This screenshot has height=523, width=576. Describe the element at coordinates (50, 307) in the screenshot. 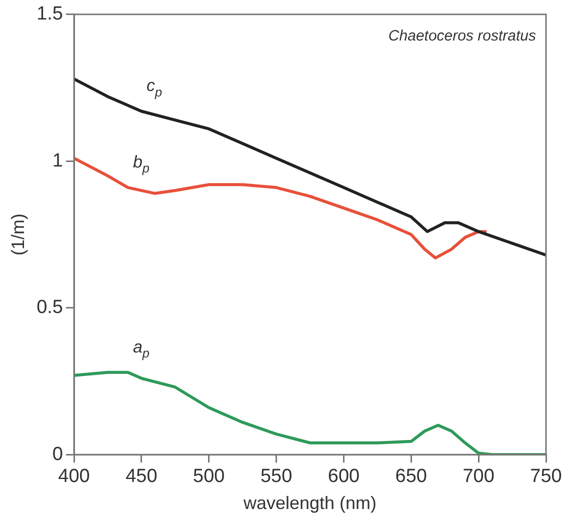

I see `y-tick-label: 0.5` at that location.